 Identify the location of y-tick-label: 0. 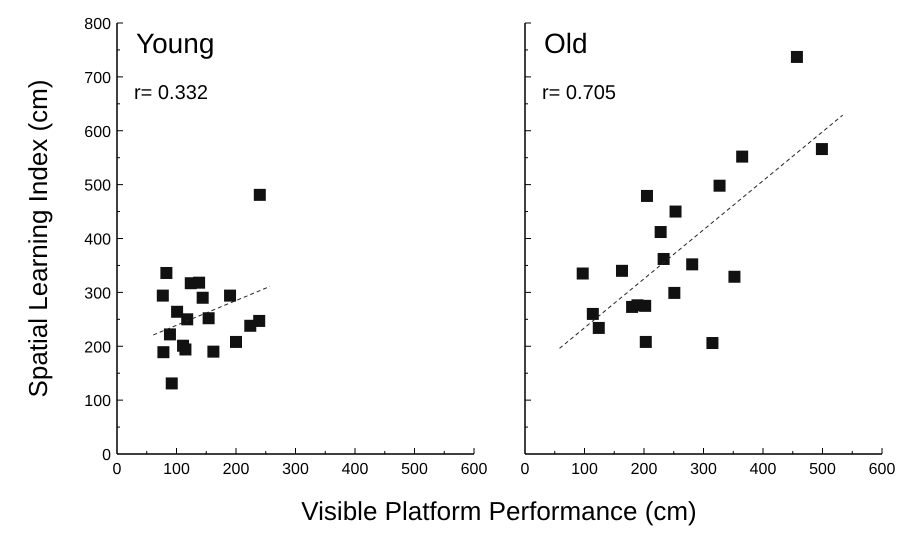
(107, 455).